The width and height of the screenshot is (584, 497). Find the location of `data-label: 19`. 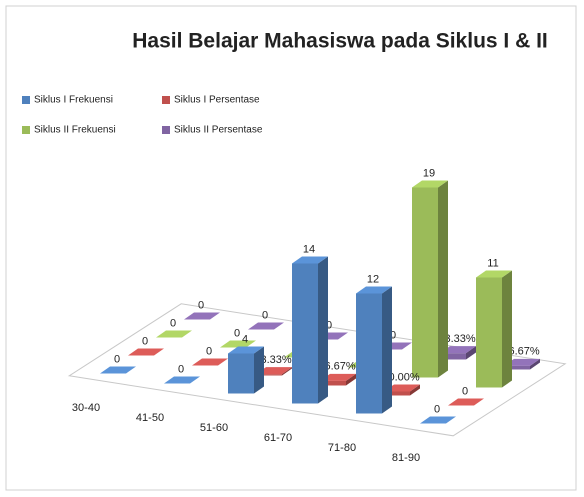

data-label: 19 is located at coordinates (429, 173).